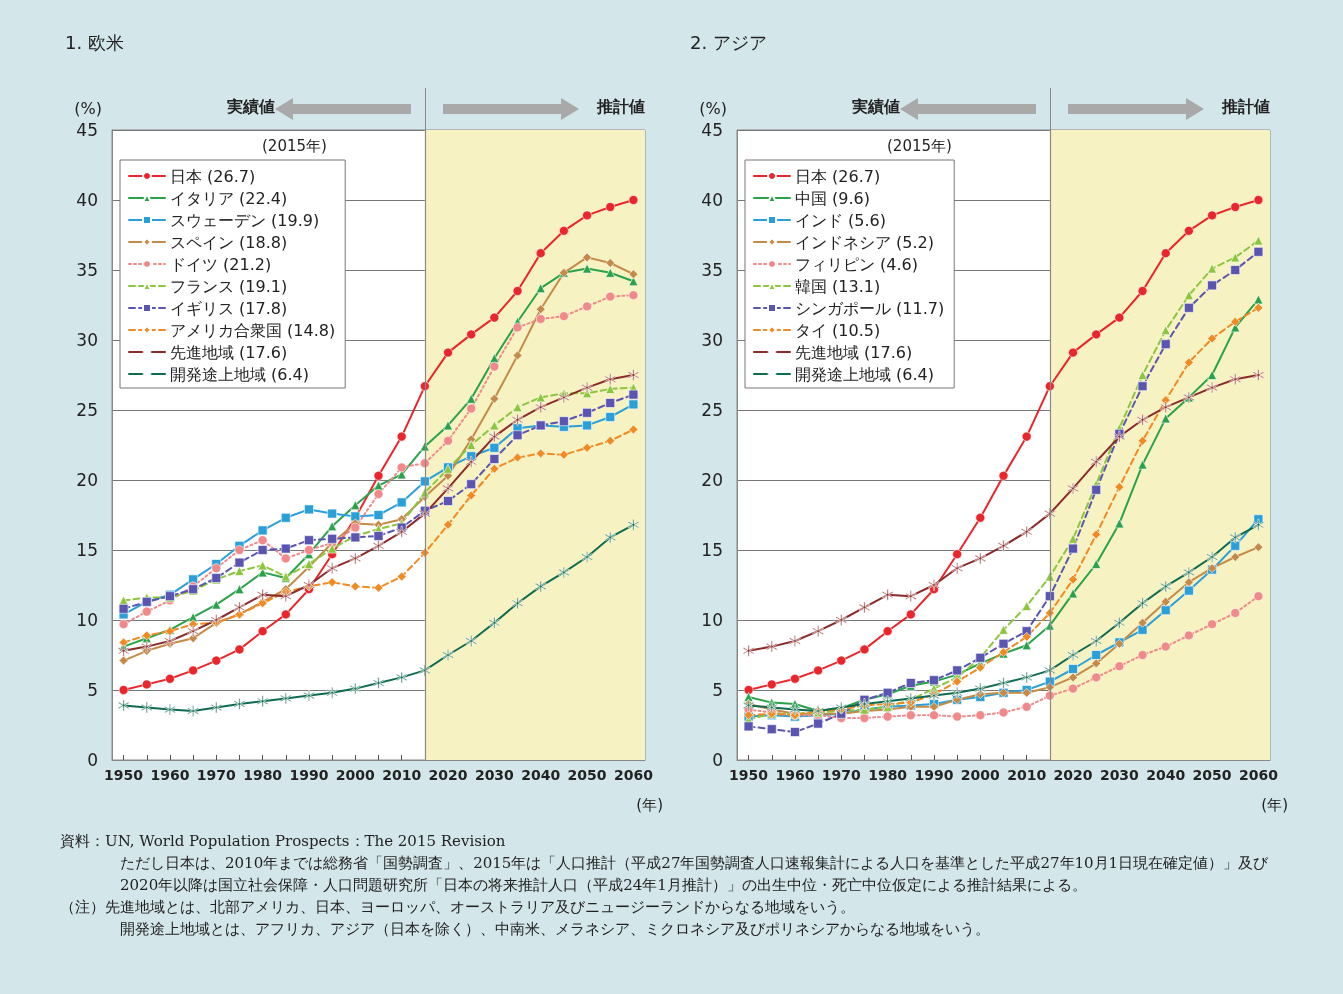 This screenshot has height=994, width=1343. Describe the element at coordinates (865, 242) in the screenshot. I see `legend-label: インドネシア (5.2)` at that location.